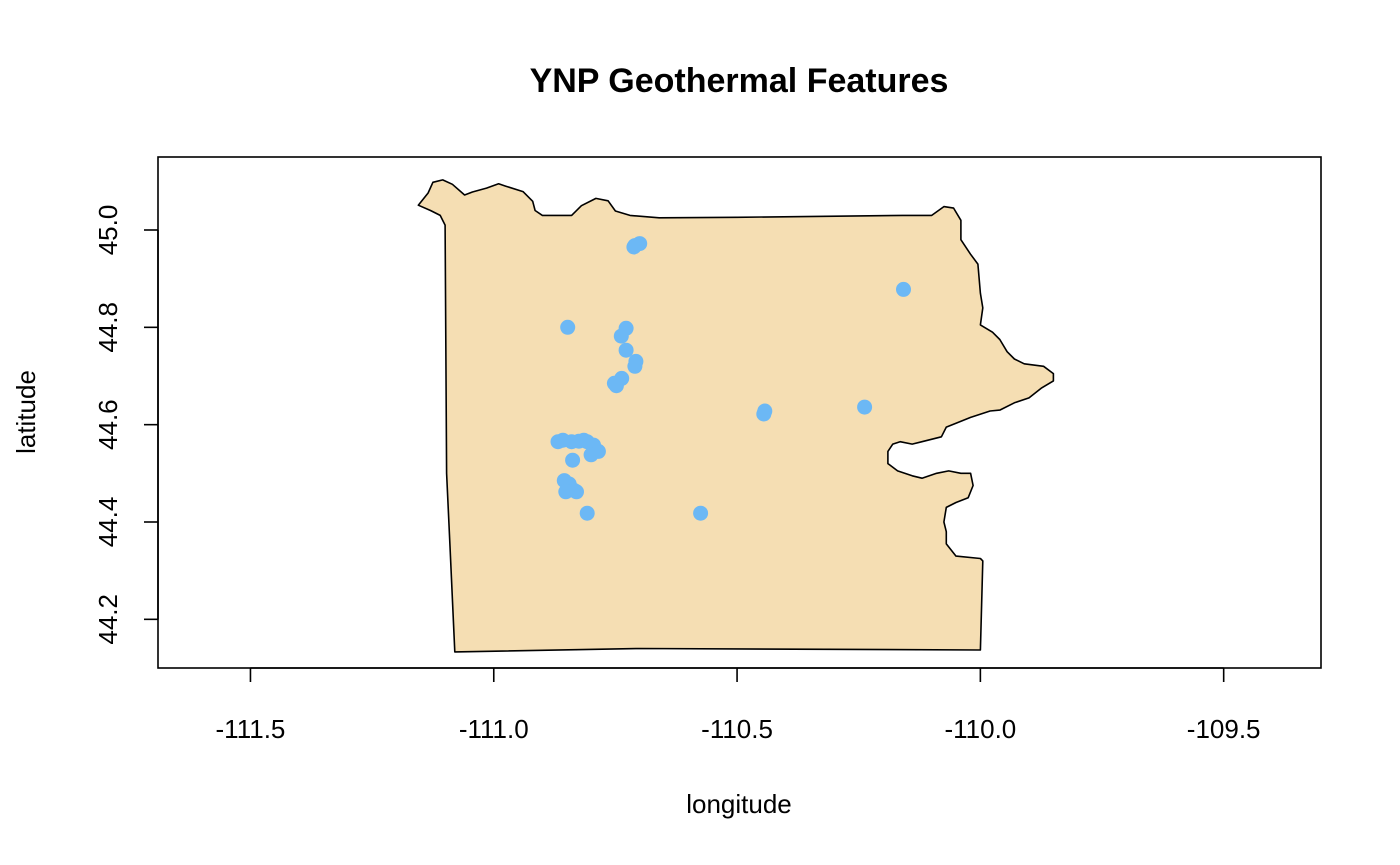 The height and width of the screenshot is (865, 1400). Describe the element at coordinates (737, 729) in the screenshot. I see `x-tick-label: -110.5` at that location.